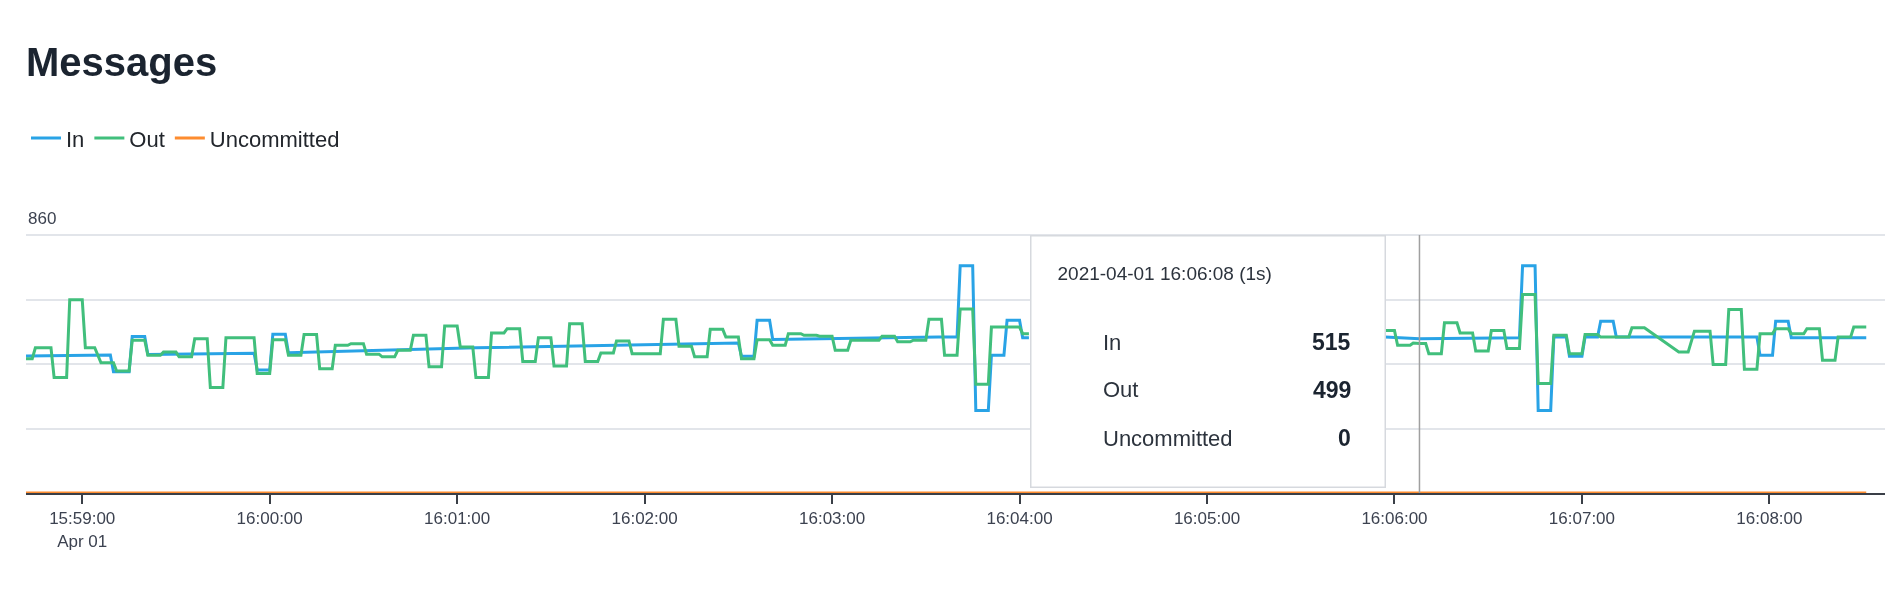 Image resolution: width=1904 pixels, height=598 pixels. I want to click on x-tick-label: 16:04:00, so click(1019, 519).